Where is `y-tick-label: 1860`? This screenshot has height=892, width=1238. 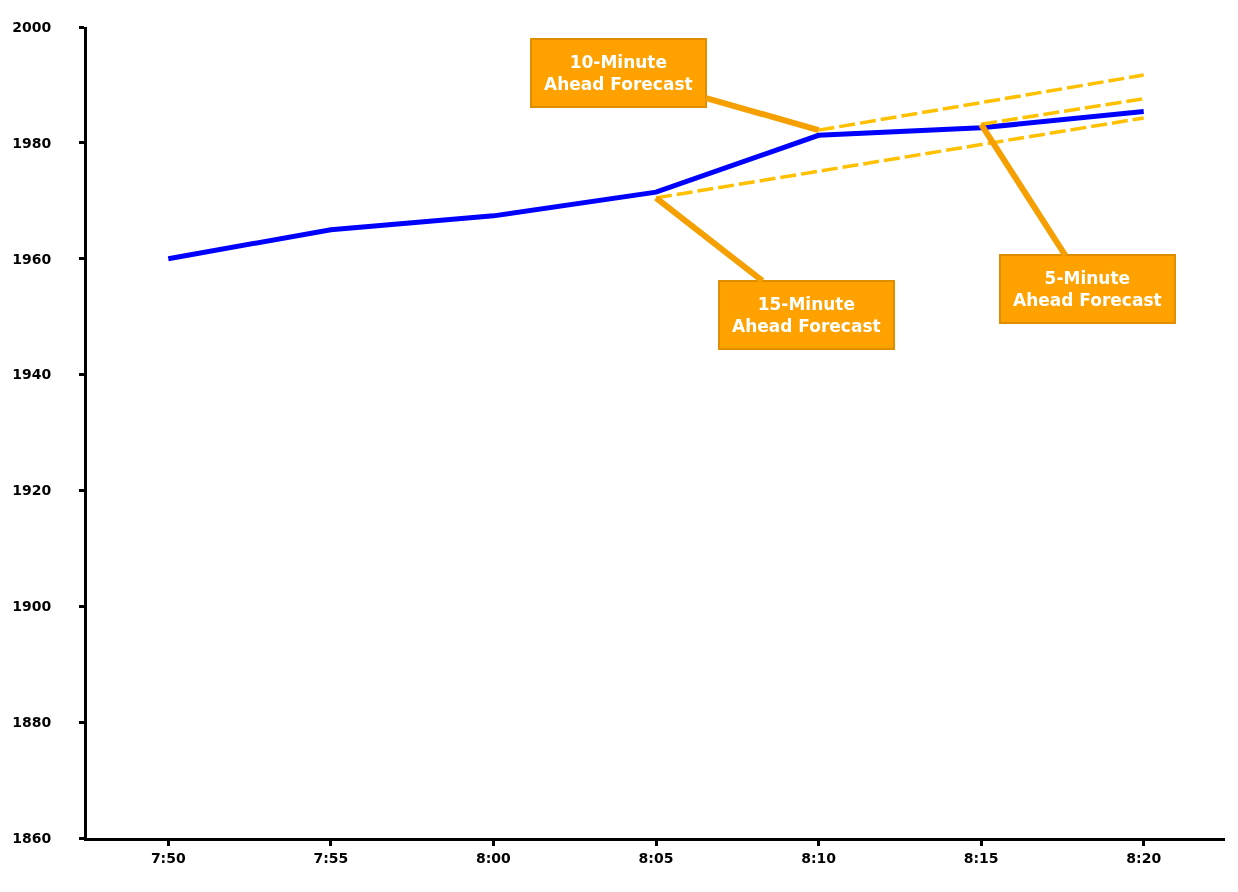 y-tick-label: 1860 is located at coordinates (32, 837).